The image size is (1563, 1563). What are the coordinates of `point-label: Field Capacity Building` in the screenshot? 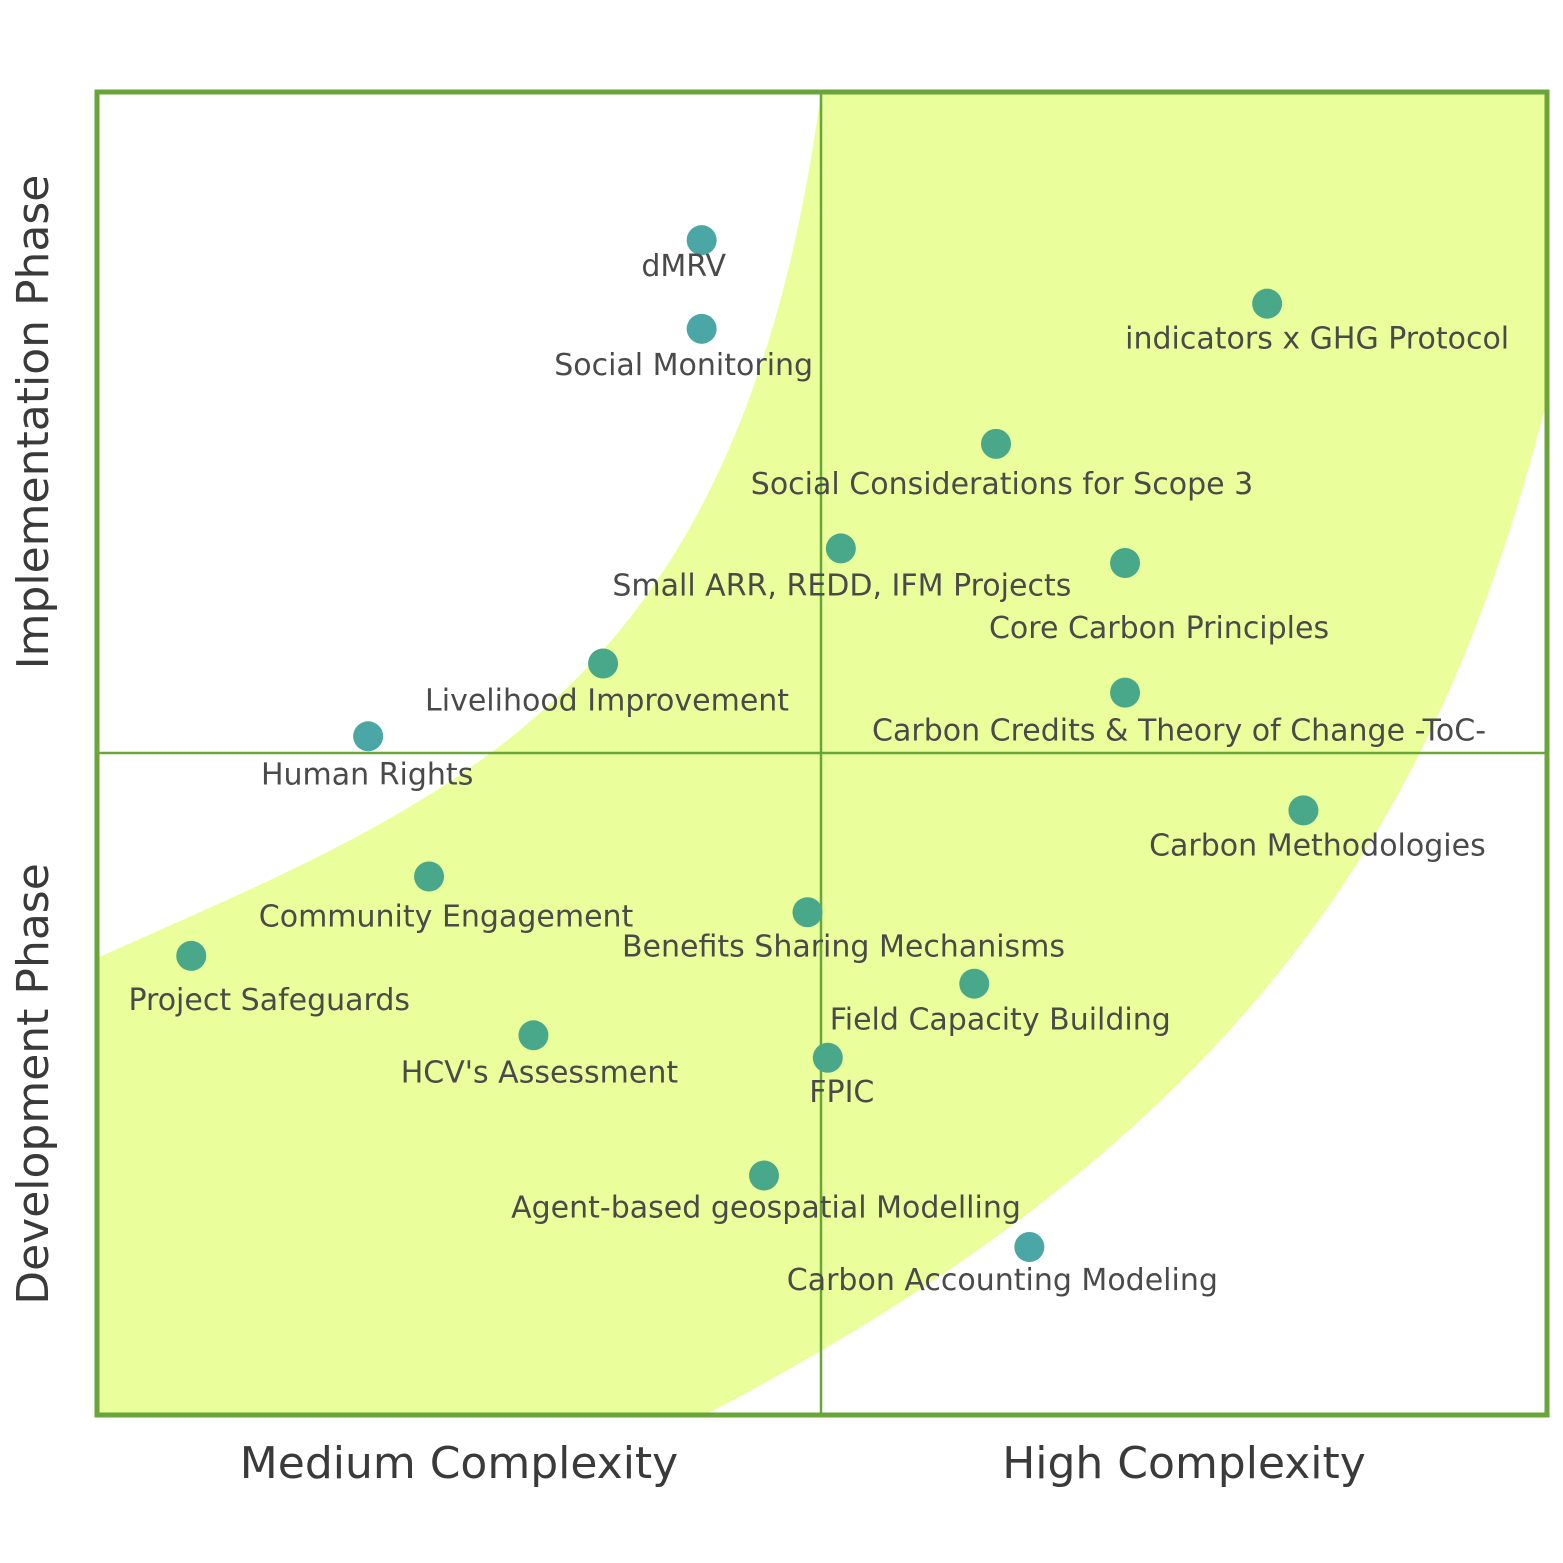 It's located at (1000, 1020).